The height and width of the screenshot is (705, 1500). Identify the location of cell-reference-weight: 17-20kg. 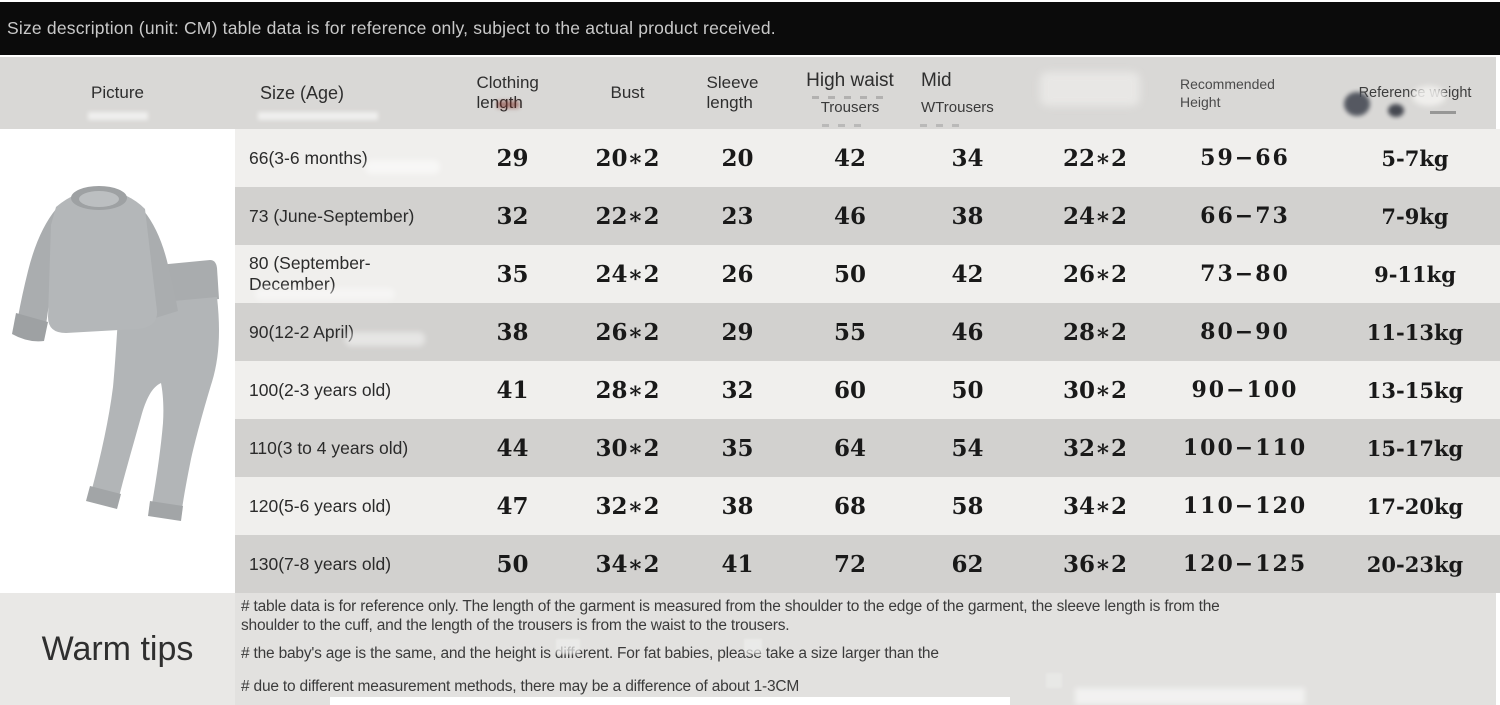
(1415, 506).